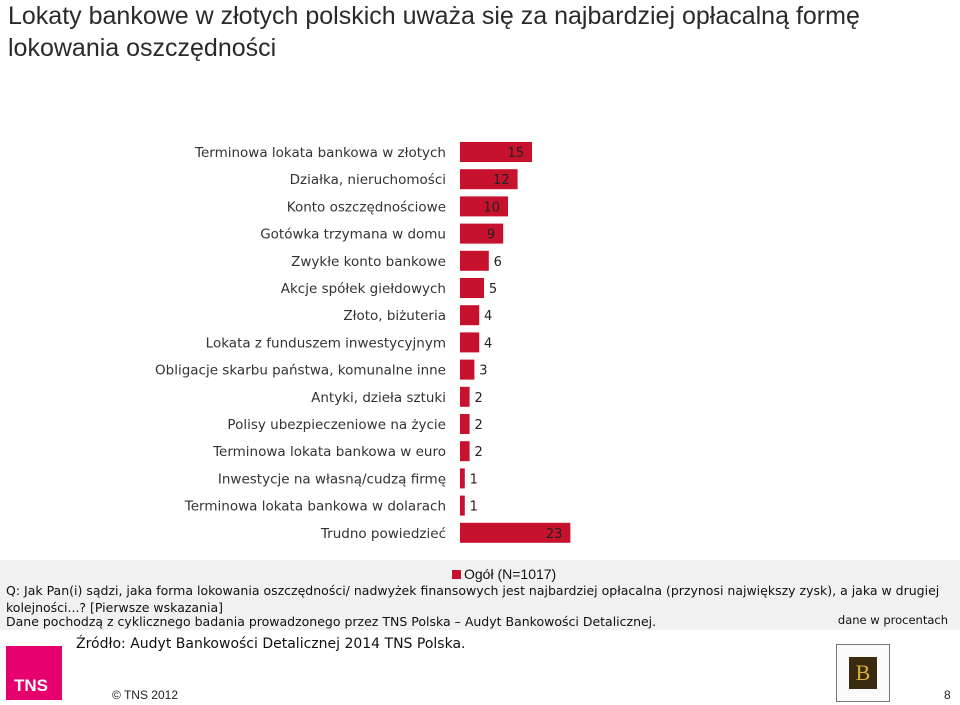 Image resolution: width=960 pixels, height=705 pixels. What do you see at coordinates (368, 262) in the screenshot?
I see `category-label: Zwykłe konto bankowe` at bounding box center [368, 262].